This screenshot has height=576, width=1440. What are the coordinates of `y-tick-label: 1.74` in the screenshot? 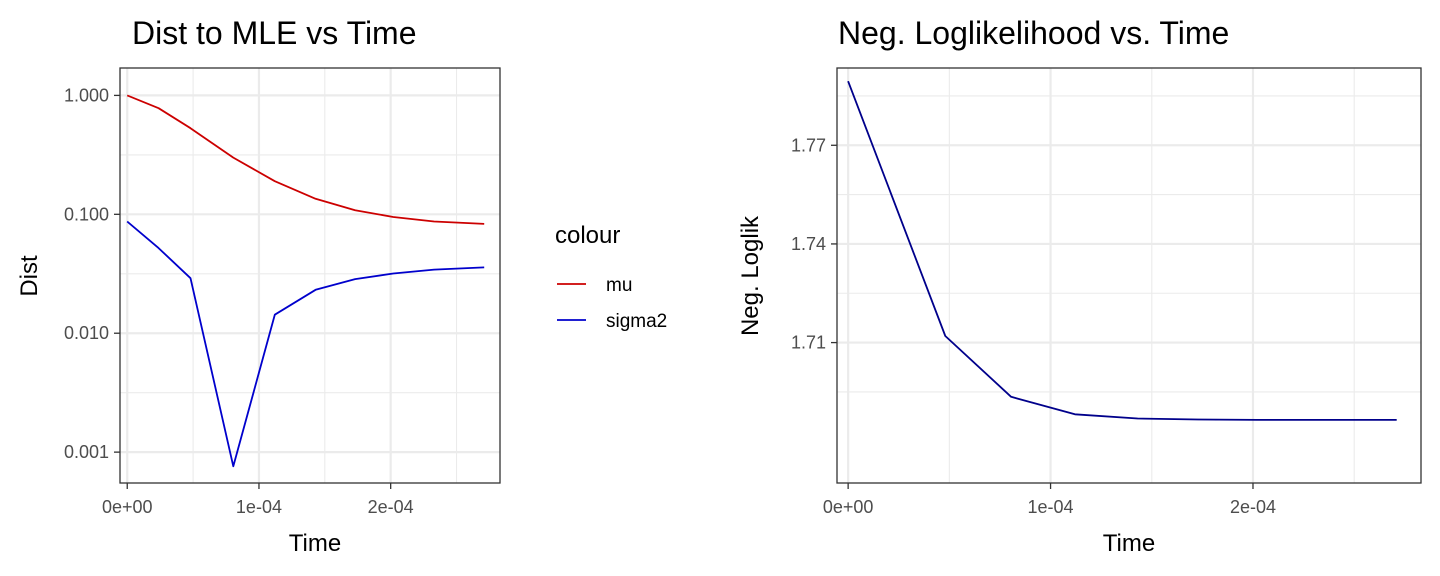 It's located at (808, 244).